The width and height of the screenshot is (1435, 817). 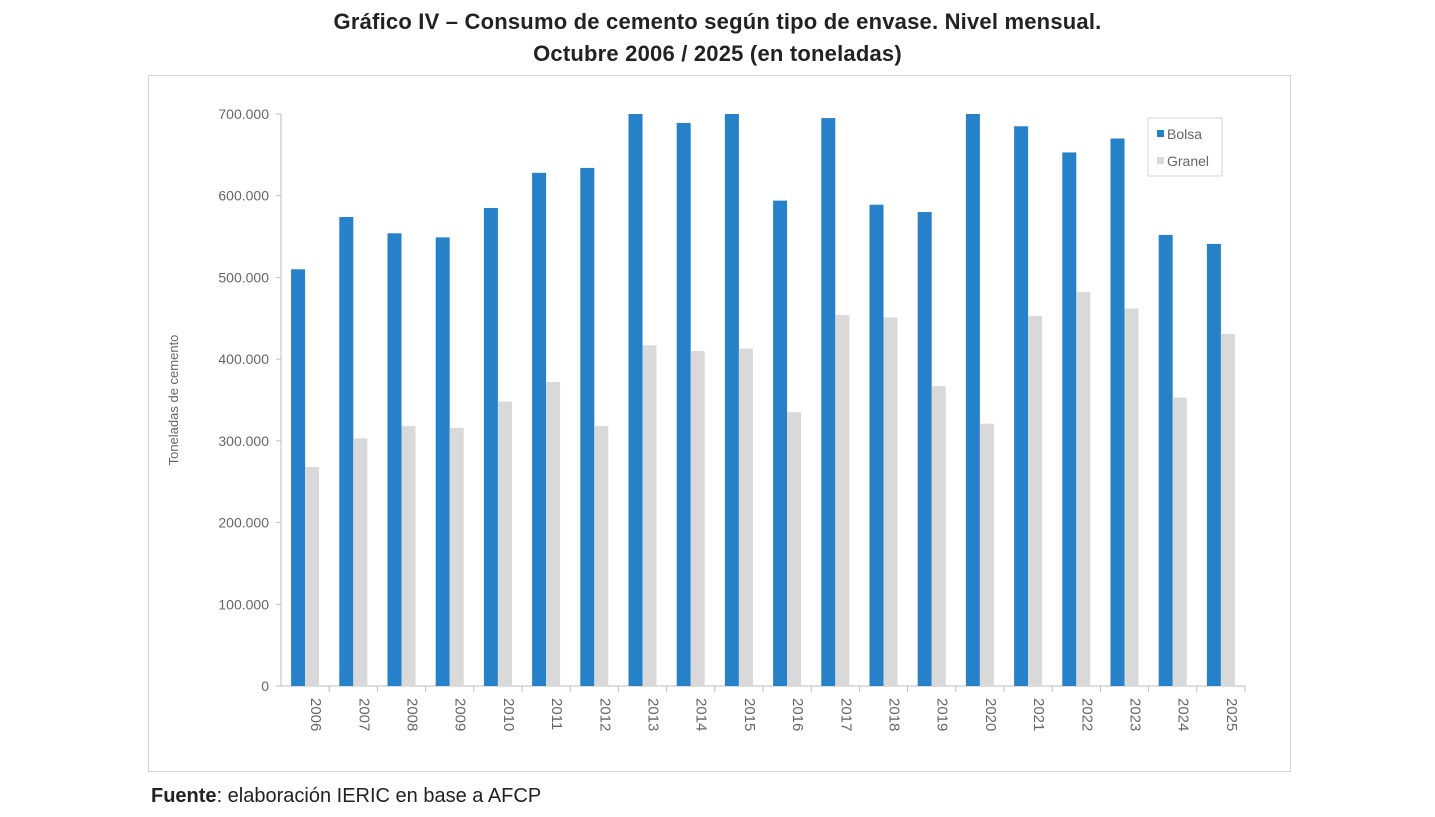 I want to click on bar-bolsa-2014, so click(x=683, y=404).